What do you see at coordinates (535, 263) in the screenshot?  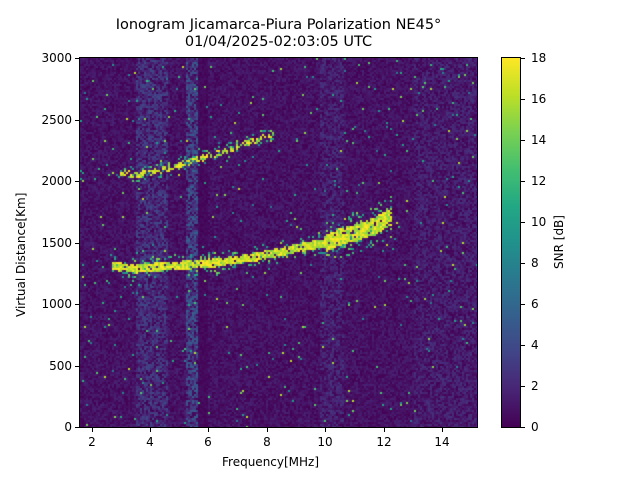 I see `colorbar-tick-label: 8` at bounding box center [535, 263].